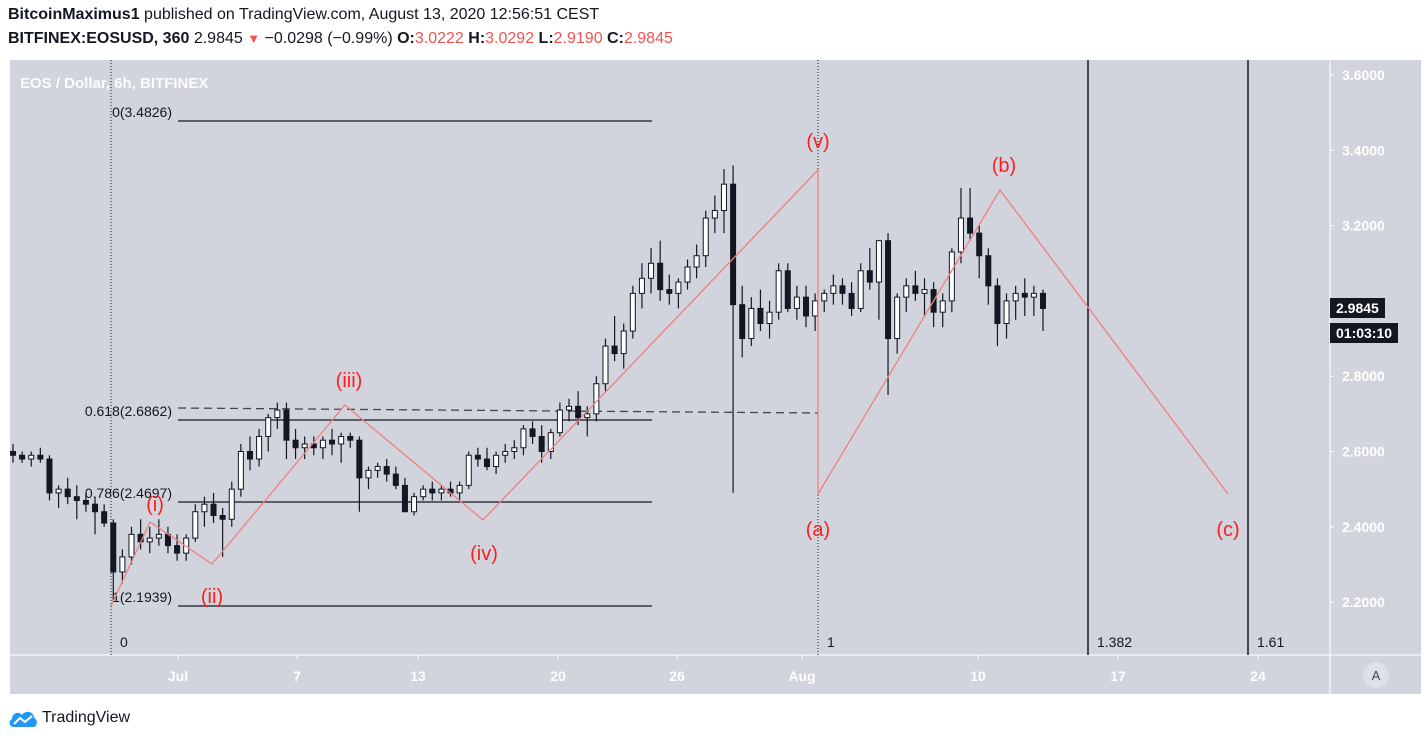  I want to click on author-name: BitcoinMaximus1, so click(74, 14).